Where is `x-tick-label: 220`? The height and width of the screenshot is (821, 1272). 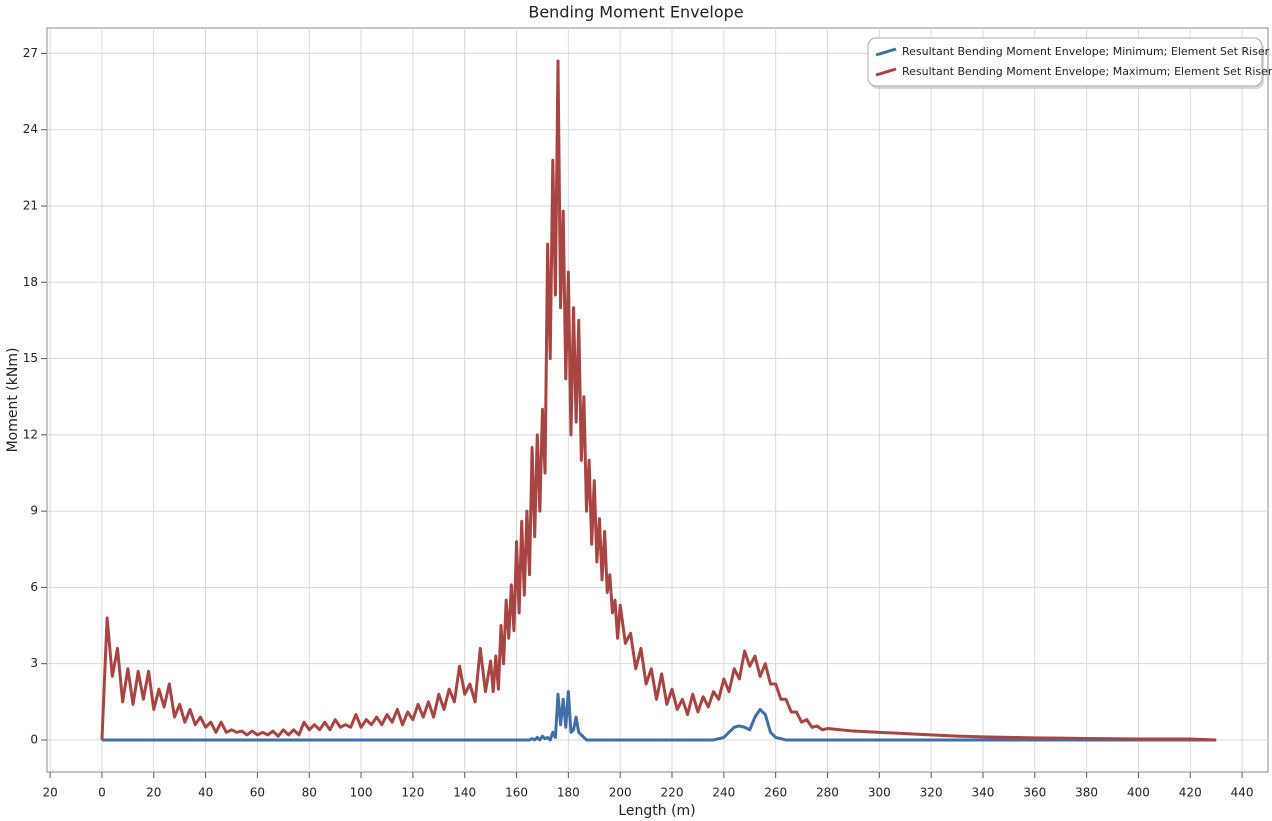 x-tick-label: 220 is located at coordinates (672, 793).